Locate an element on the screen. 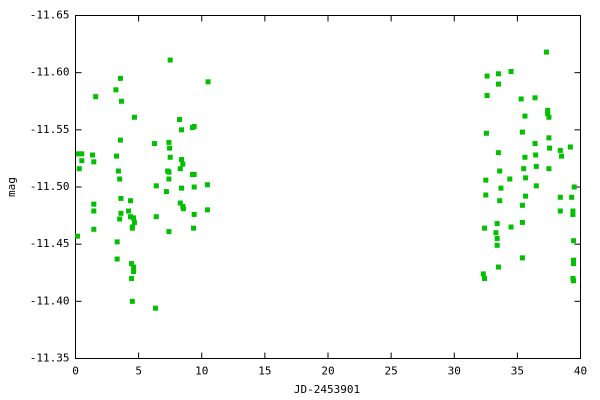 The height and width of the screenshot is (400, 600). y-tick-label: -11.40 is located at coordinates (50, 300).